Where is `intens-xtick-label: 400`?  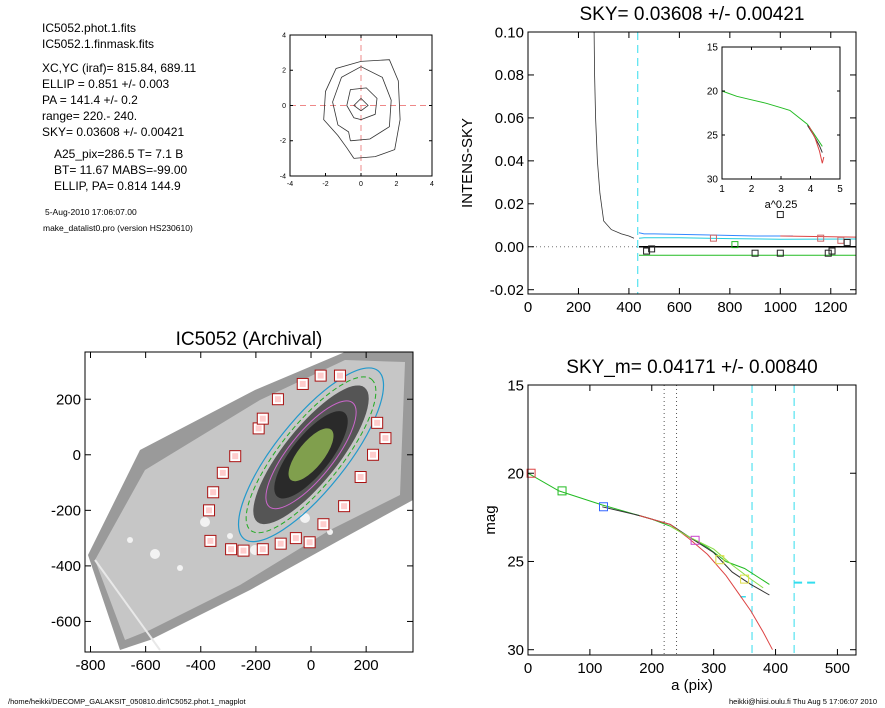
intens-xtick-label: 400 is located at coordinates (628, 307).